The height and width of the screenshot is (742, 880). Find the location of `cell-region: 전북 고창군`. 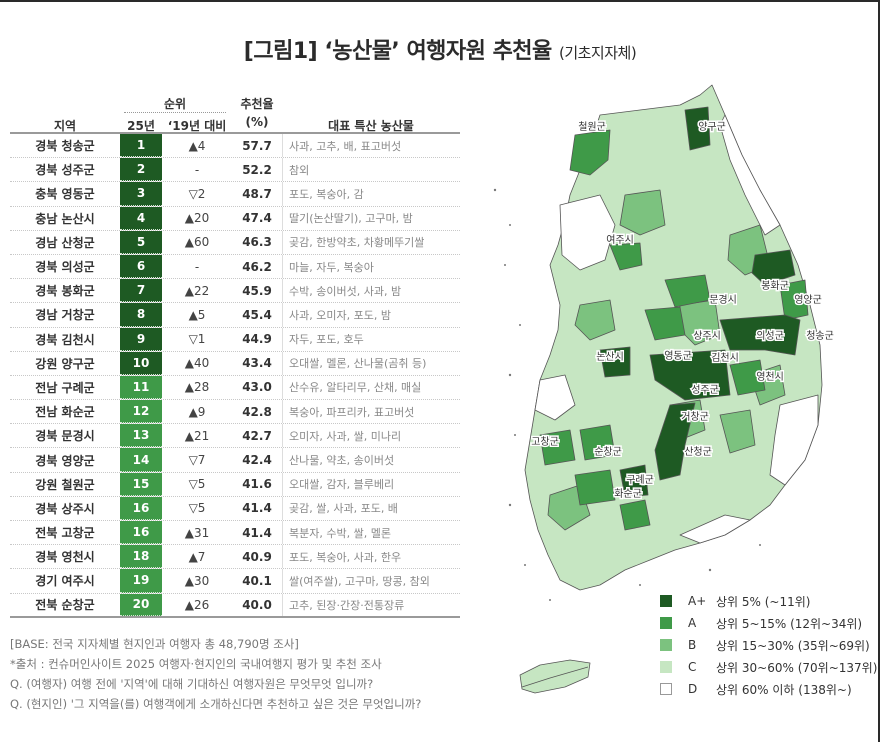

cell-region: 전북 고창군 is located at coordinates (65, 533).